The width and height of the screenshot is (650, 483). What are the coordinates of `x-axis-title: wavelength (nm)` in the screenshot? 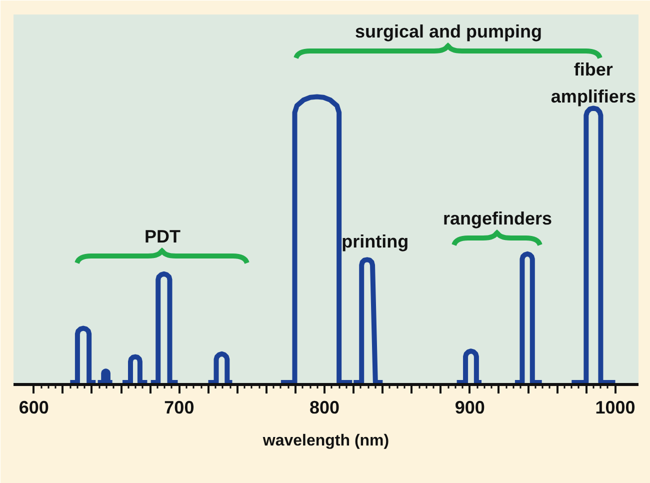 It's located at (326, 441).